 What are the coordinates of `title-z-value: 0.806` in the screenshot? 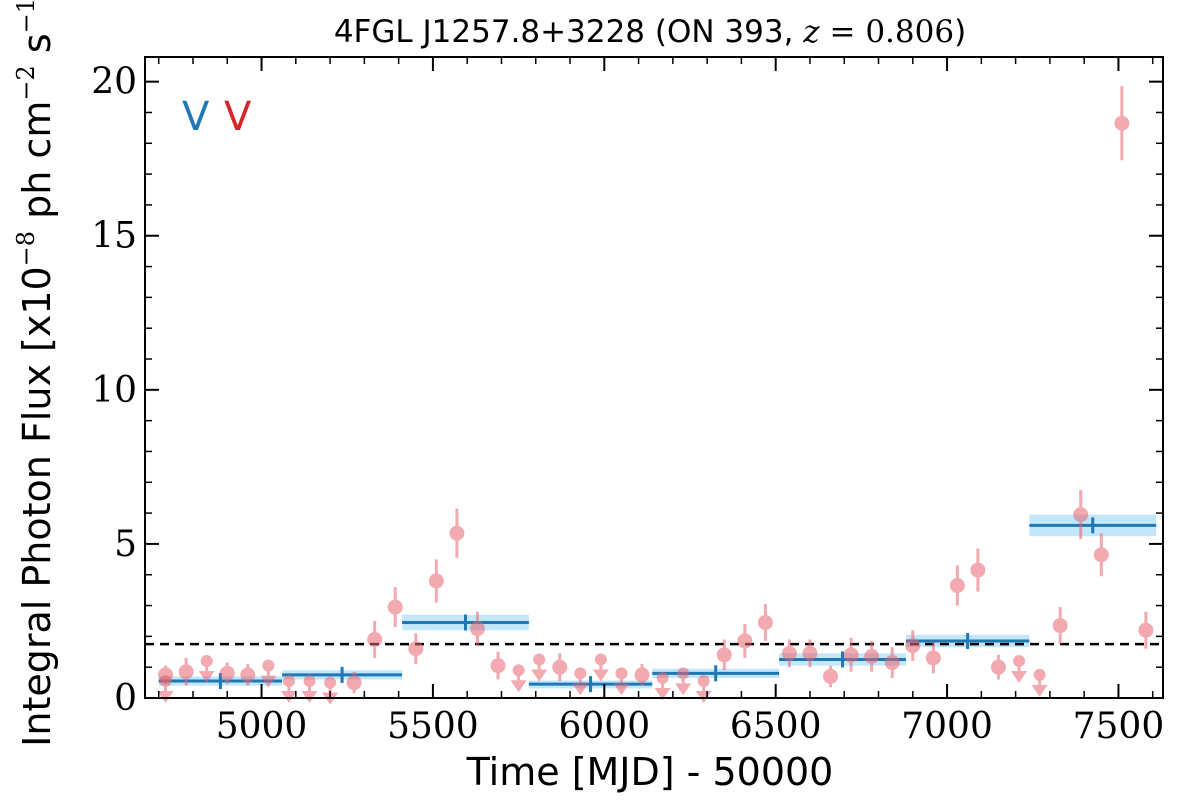 It's located at (909, 32).